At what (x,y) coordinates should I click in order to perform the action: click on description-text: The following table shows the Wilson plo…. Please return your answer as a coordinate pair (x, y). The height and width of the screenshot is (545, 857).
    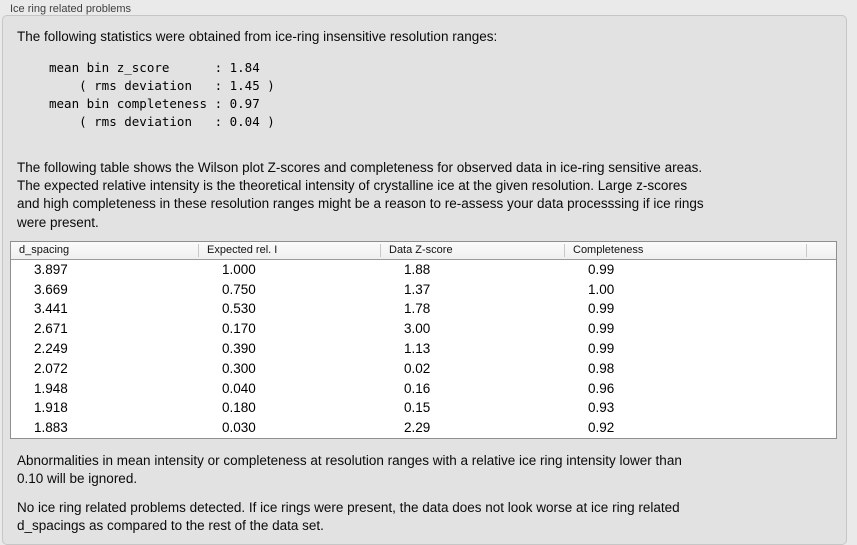
    Looking at the image, I should click on (360, 195).